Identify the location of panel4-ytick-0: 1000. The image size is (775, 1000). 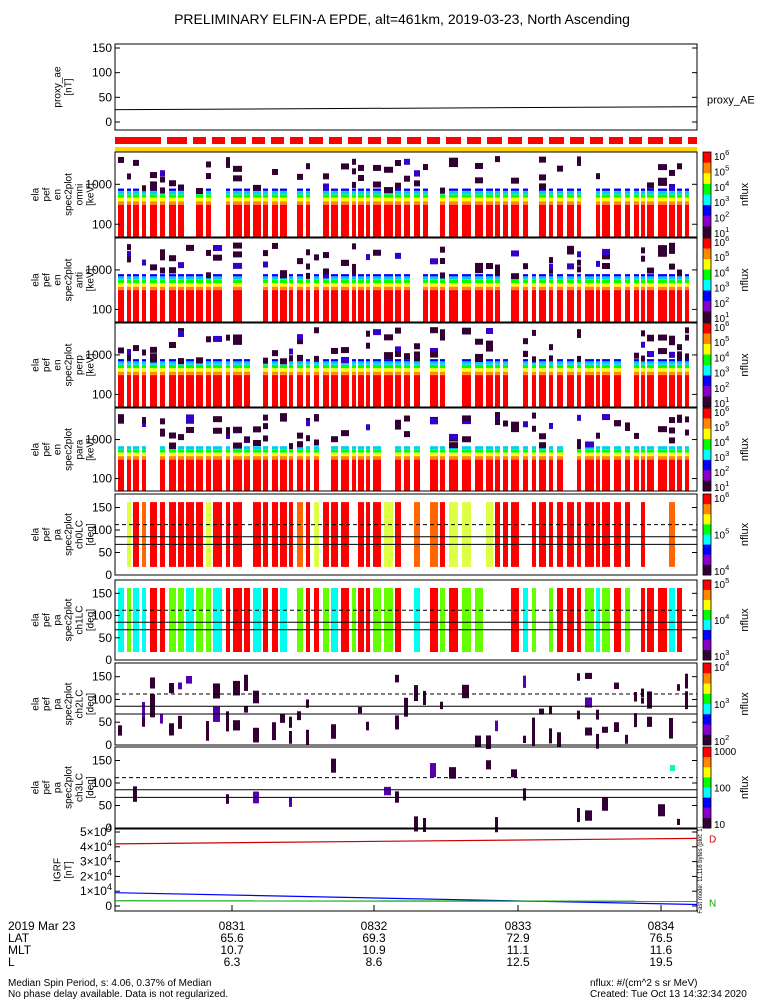
(98, 440).